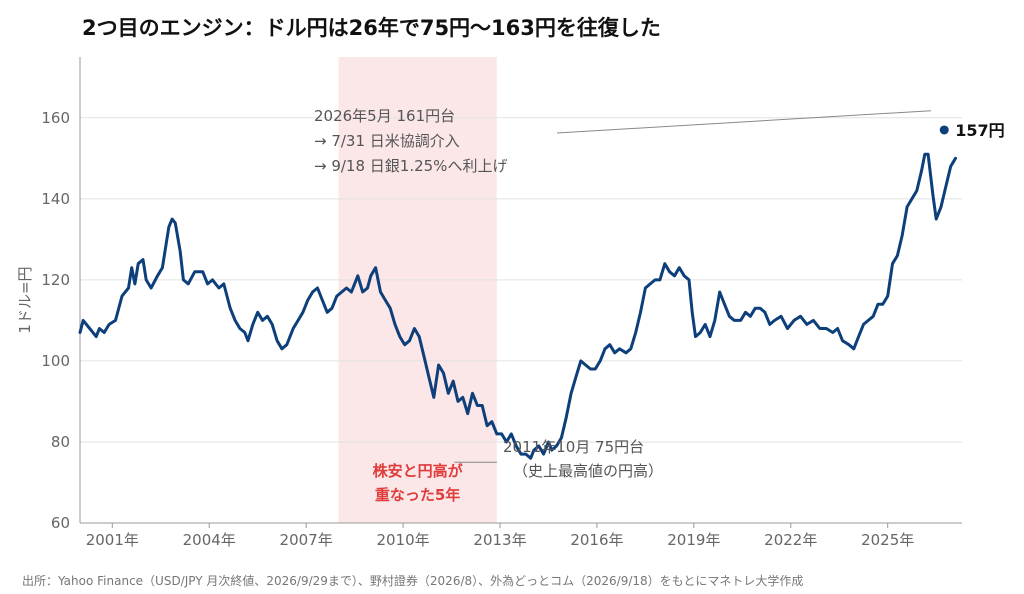  I want to click on highlight-band-label: 重なった5年, so click(417, 495).